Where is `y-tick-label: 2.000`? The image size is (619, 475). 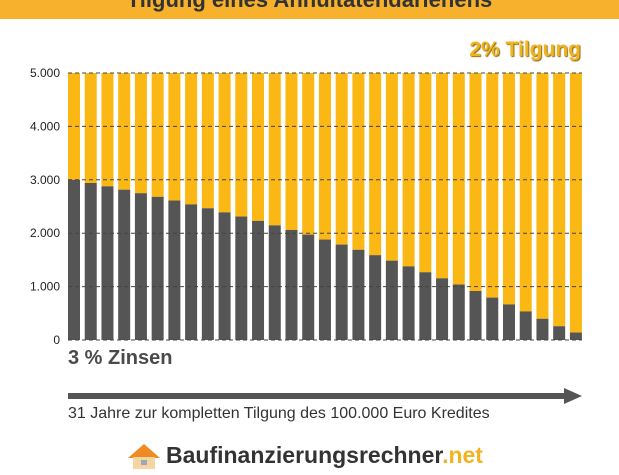
y-tick-label: 2.000 is located at coordinates (45, 233).